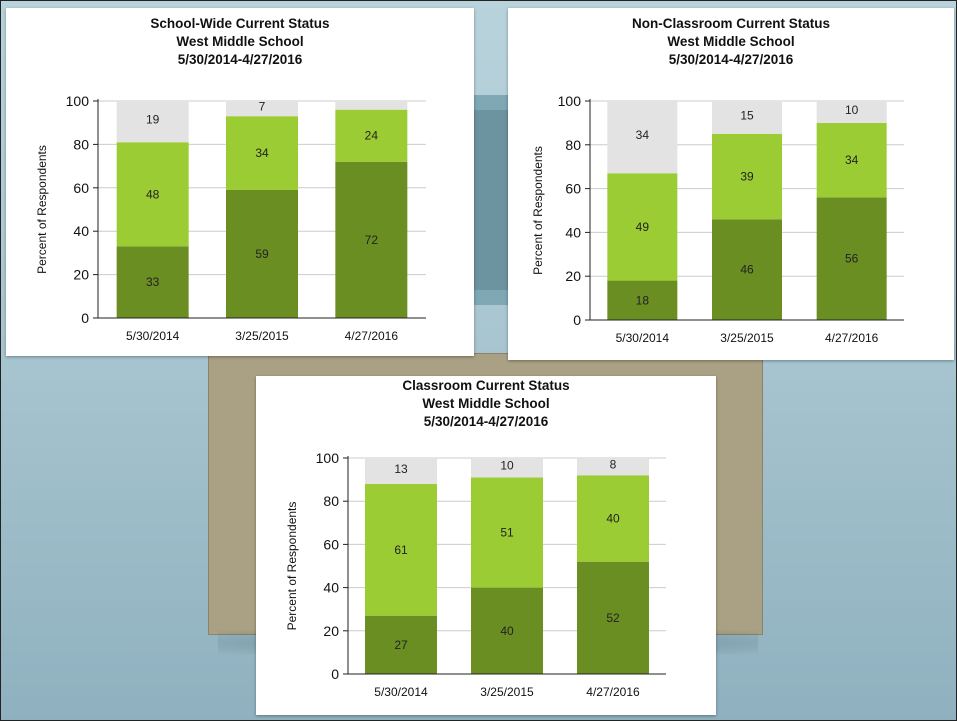 This screenshot has width=957, height=721. I want to click on data-label: 15, so click(747, 115).